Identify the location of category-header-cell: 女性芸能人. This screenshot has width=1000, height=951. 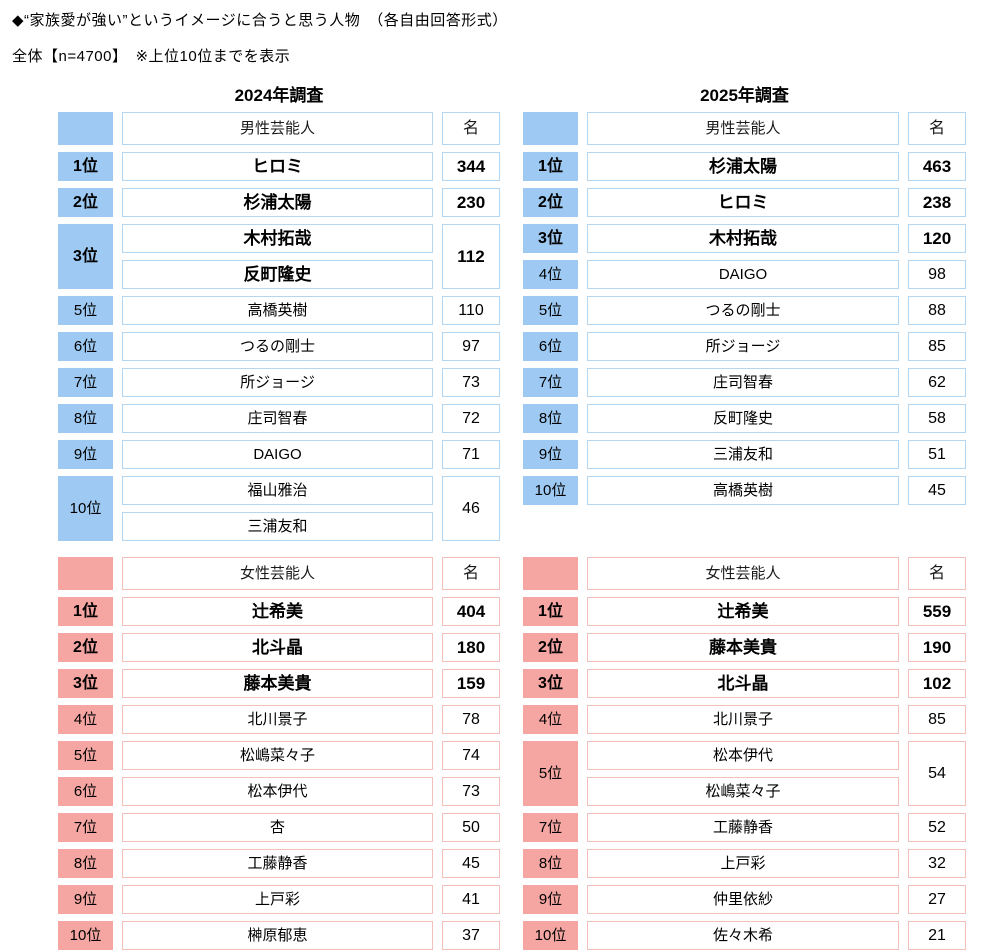
(743, 573).